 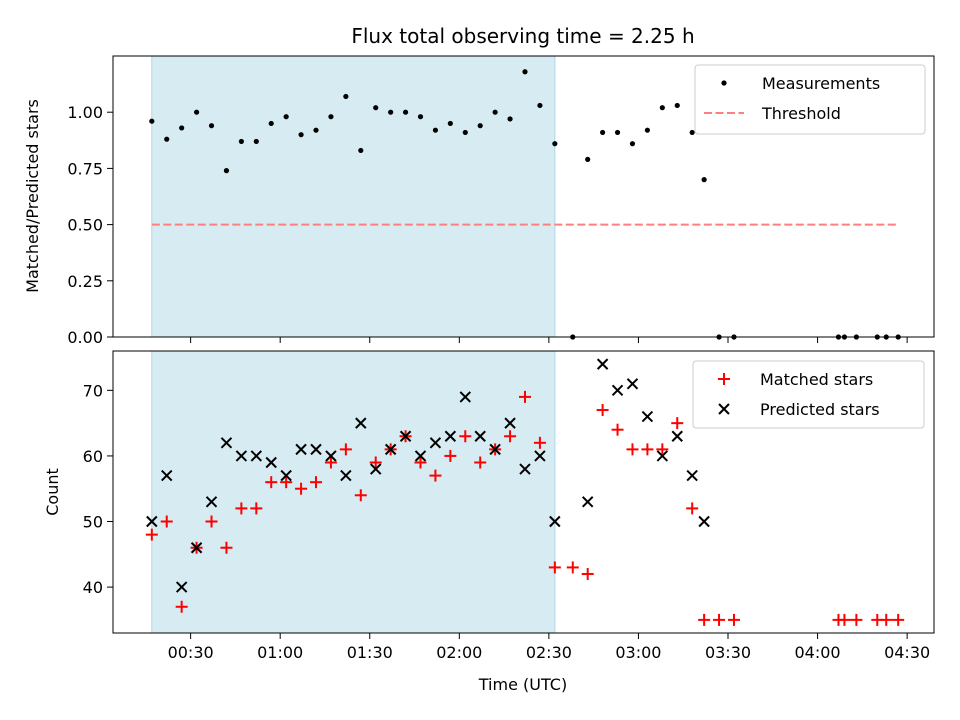 I want to click on legend-matched-label: Matched stars, so click(x=816, y=379).